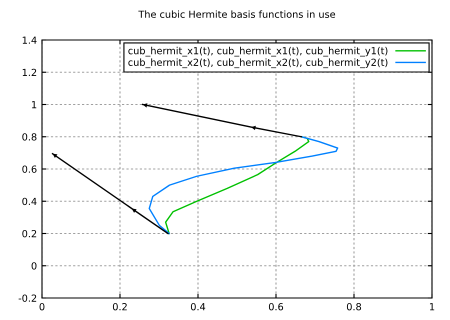  I want to click on y-tick-label: 1.4, so click(29, 40).